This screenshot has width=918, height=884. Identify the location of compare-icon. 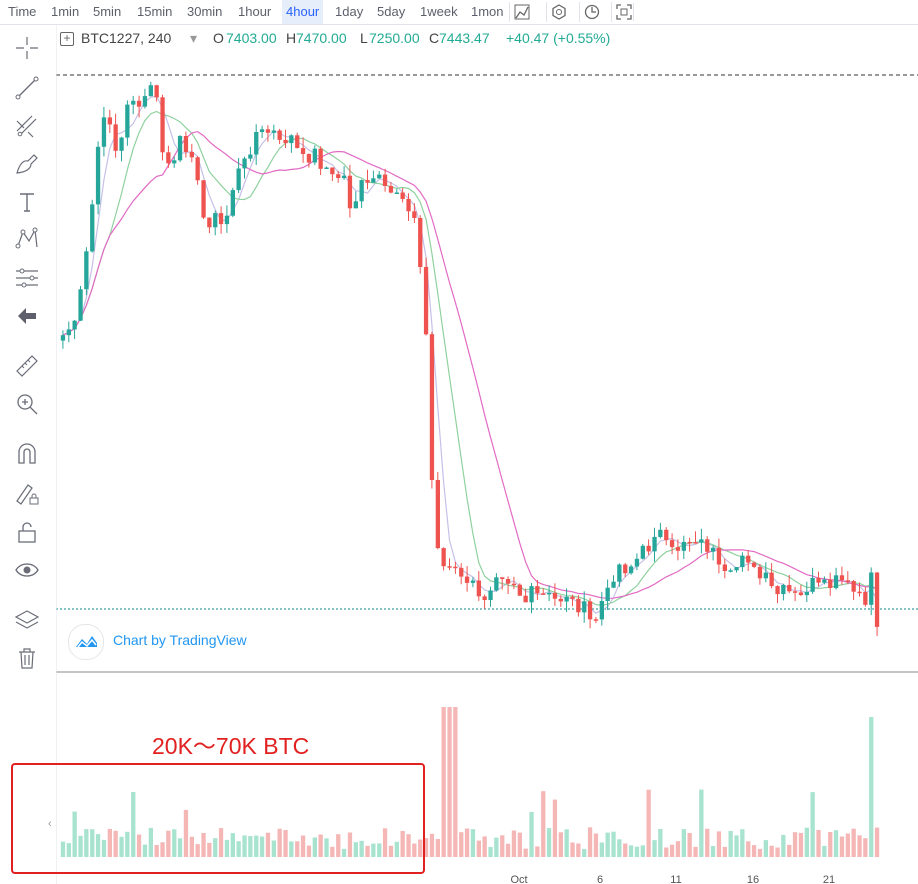
(590, 12).